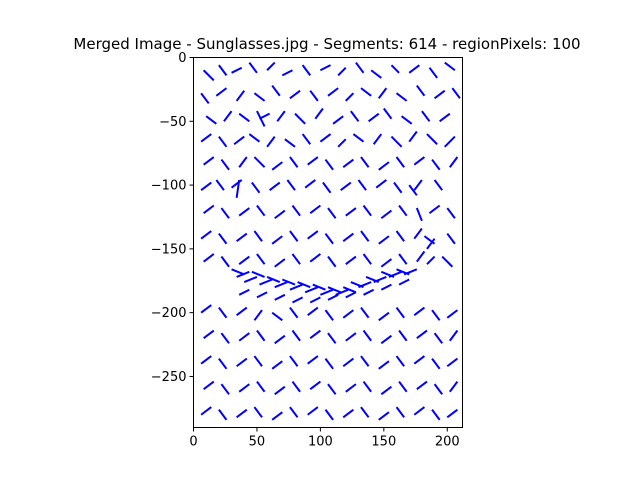 This screenshot has height=480, width=640. What do you see at coordinates (324, 438) in the screenshot?
I see `x-axis: 0 50 100 150 200` at bounding box center [324, 438].